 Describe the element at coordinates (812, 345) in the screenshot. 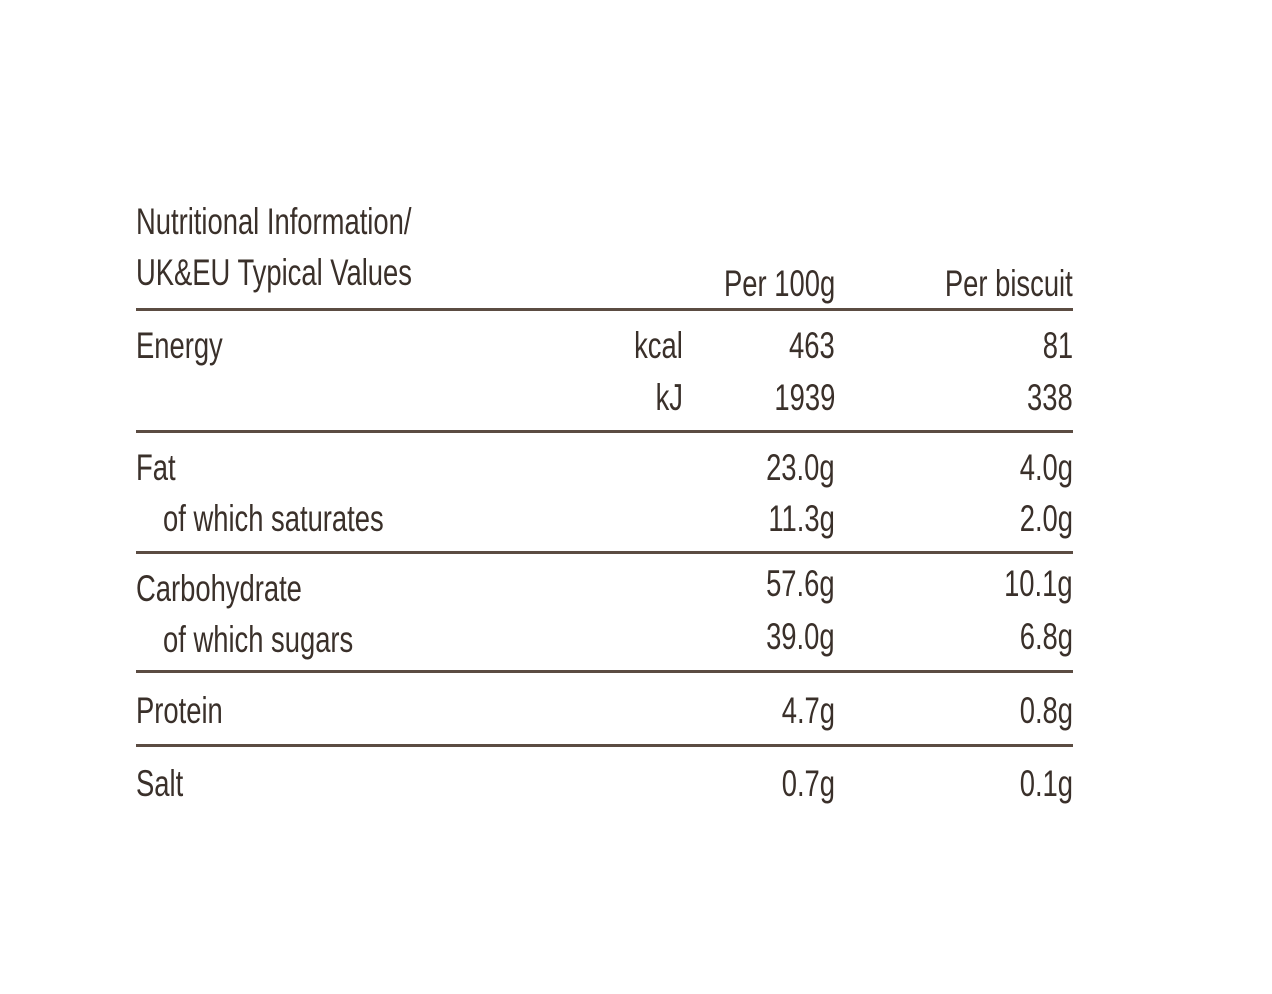

I see `energy-kcal-per-100g: 463` at that location.